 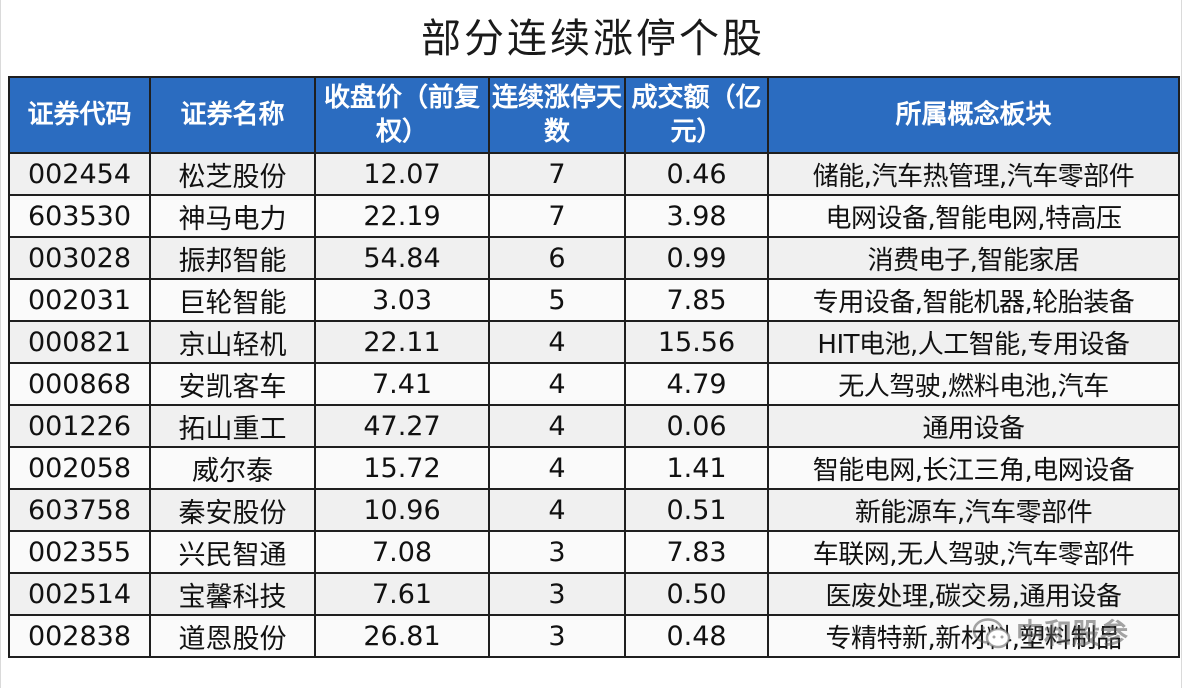 I want to click on header-turnover-label: 成交额（亿元）, so click(x=696, y=115).